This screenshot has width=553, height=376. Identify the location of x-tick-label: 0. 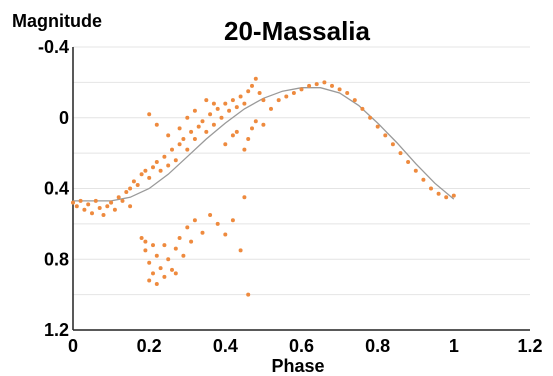
(73, 346).